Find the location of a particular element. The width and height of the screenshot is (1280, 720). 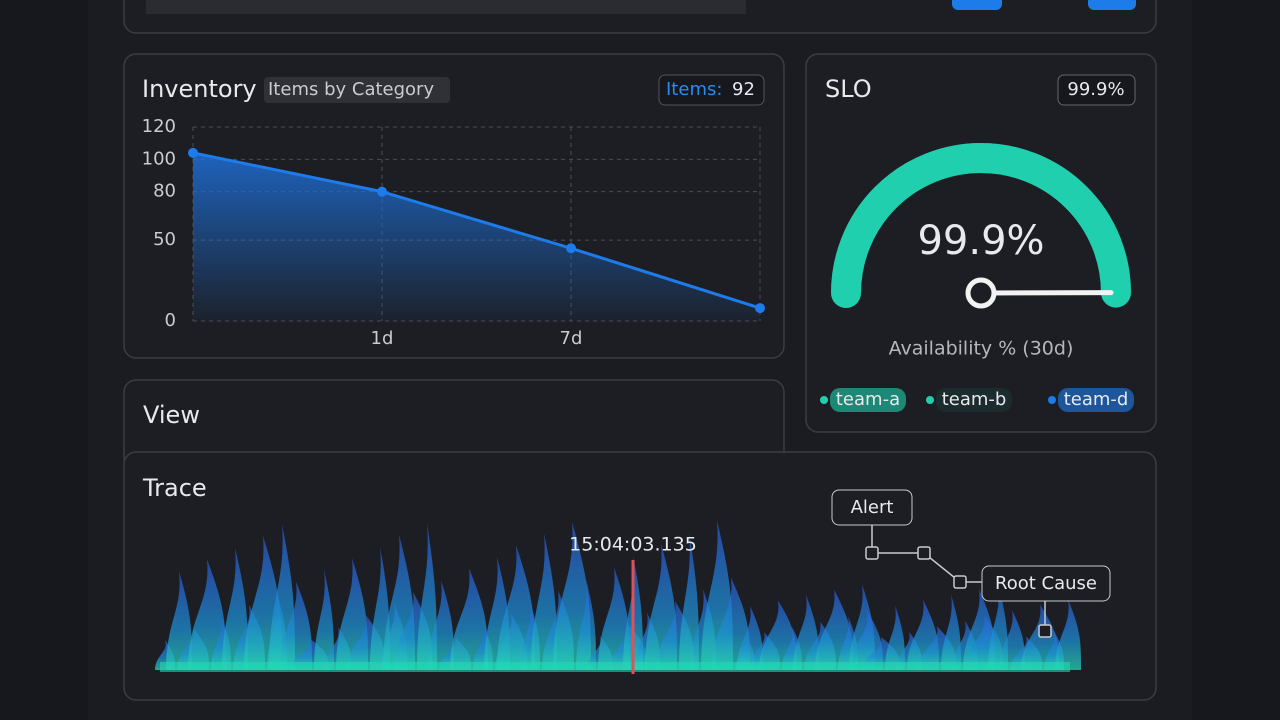

node-label: Root Cause is located at coordinates (1046, 583).